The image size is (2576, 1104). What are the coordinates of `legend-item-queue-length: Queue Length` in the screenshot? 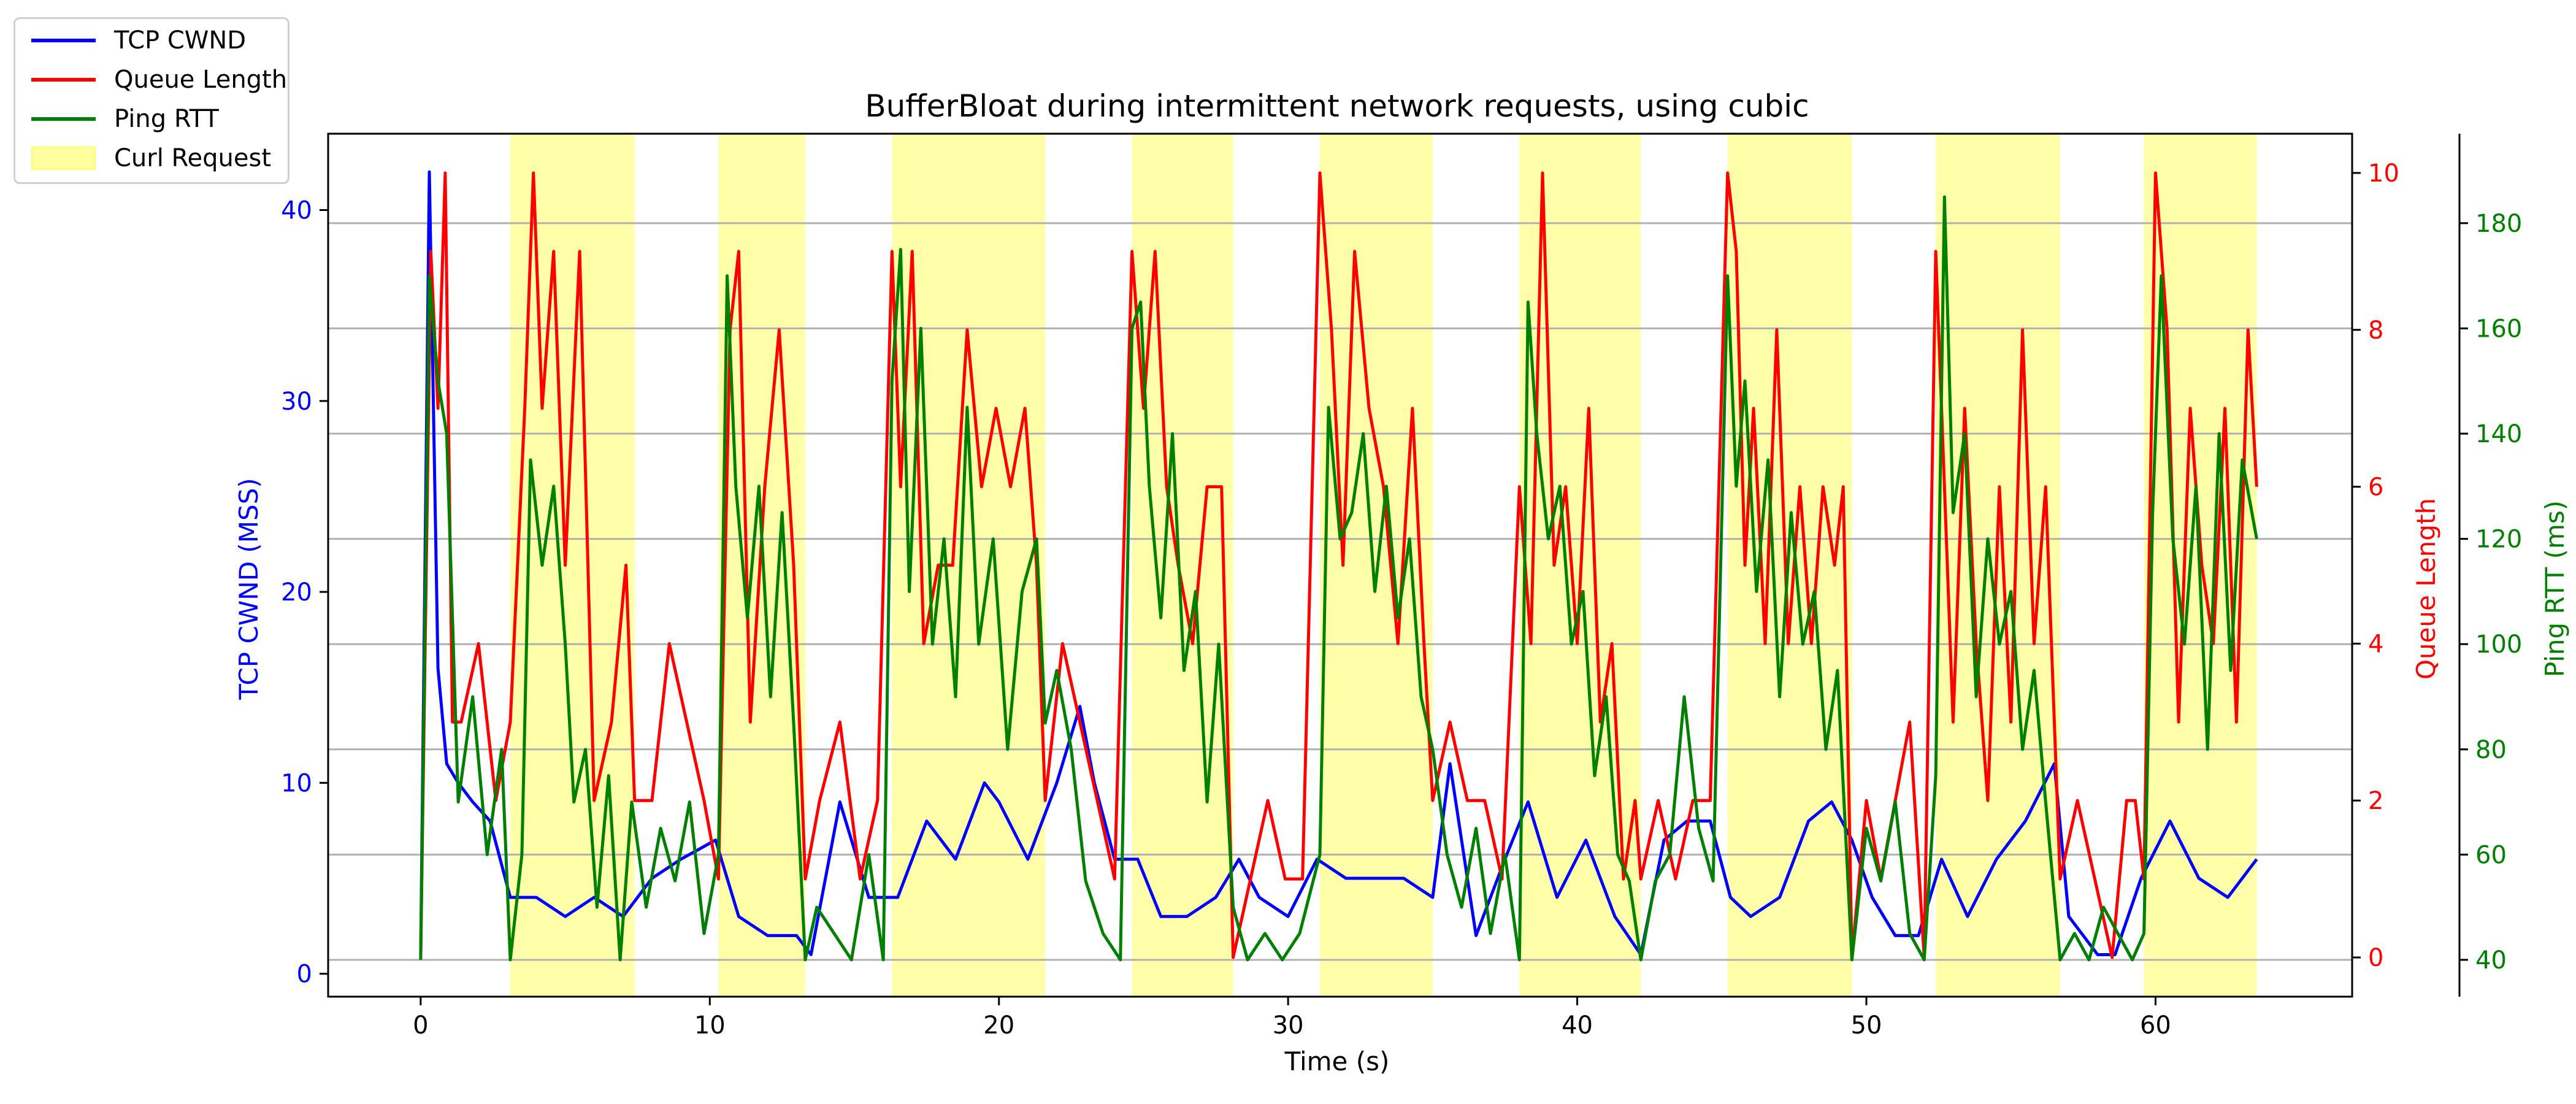 It's located at (159, 79).